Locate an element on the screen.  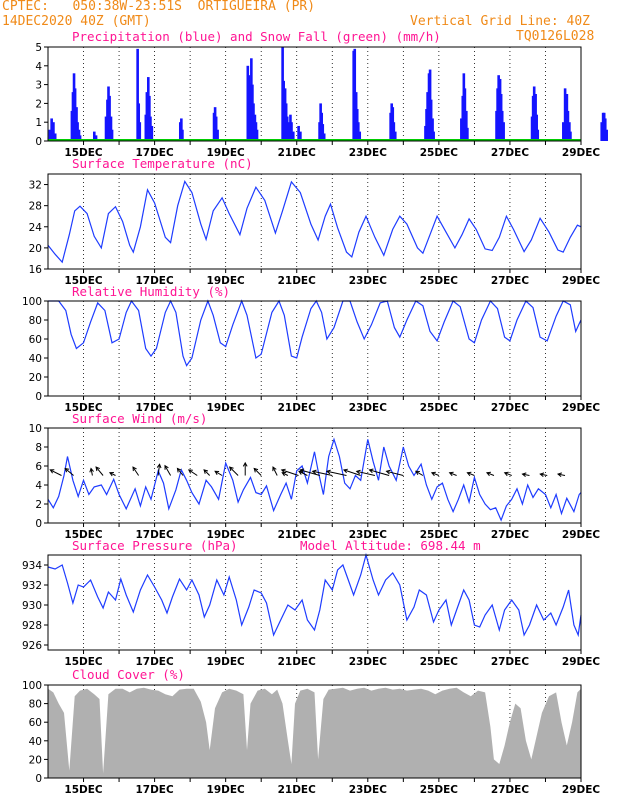
y-tick-label: 100 is located at coordinates (32, 686).